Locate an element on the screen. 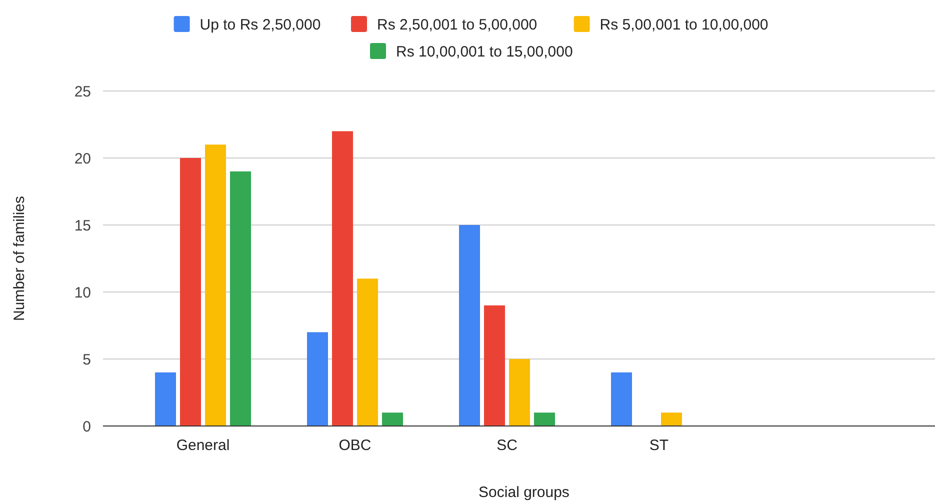  legend-label: Rs 10,00,001 to 15,00,000 is located at coordinates (484, 51).